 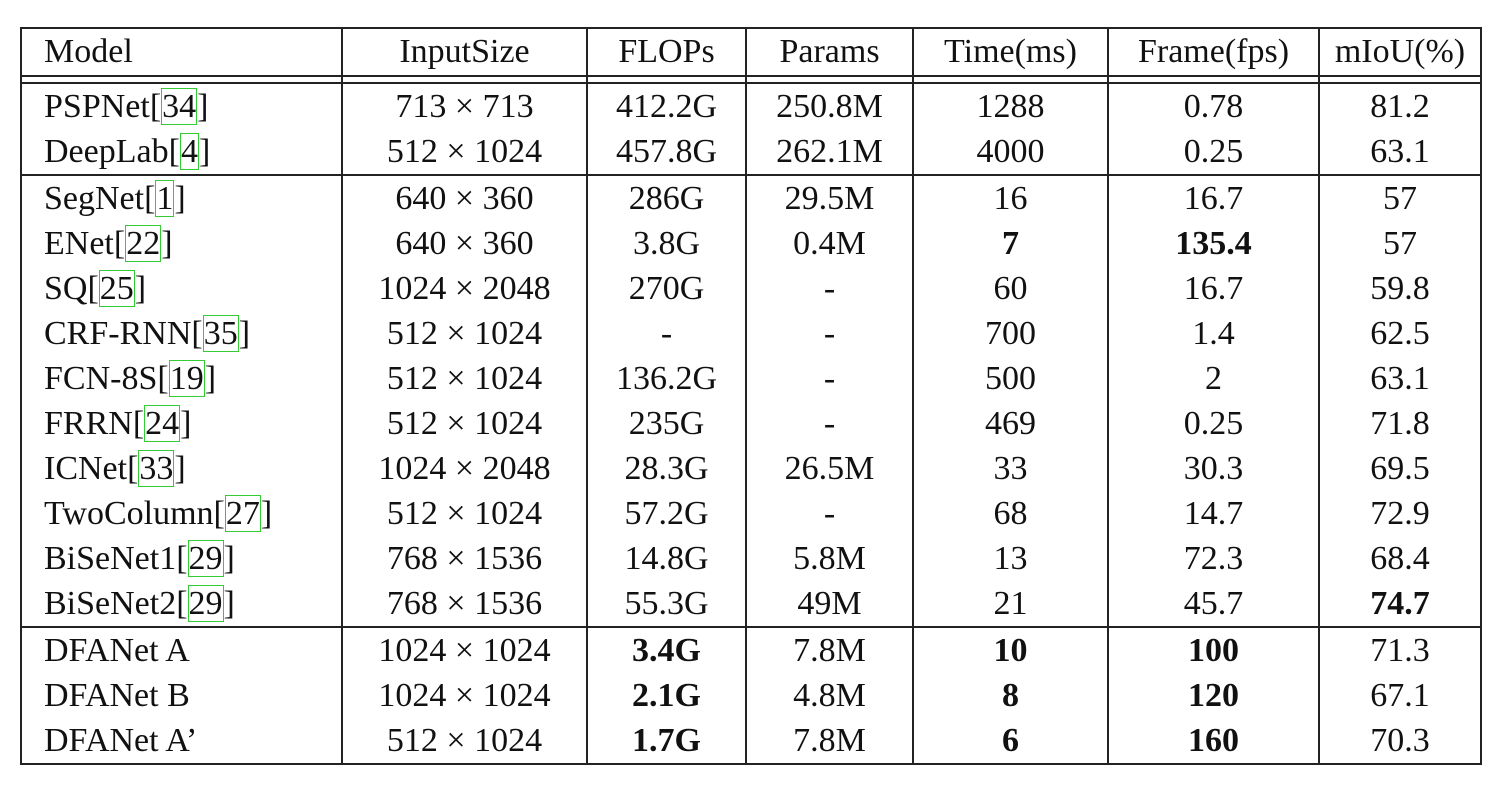 I want to click on citation-link: 1, so click(x=165, y=198).